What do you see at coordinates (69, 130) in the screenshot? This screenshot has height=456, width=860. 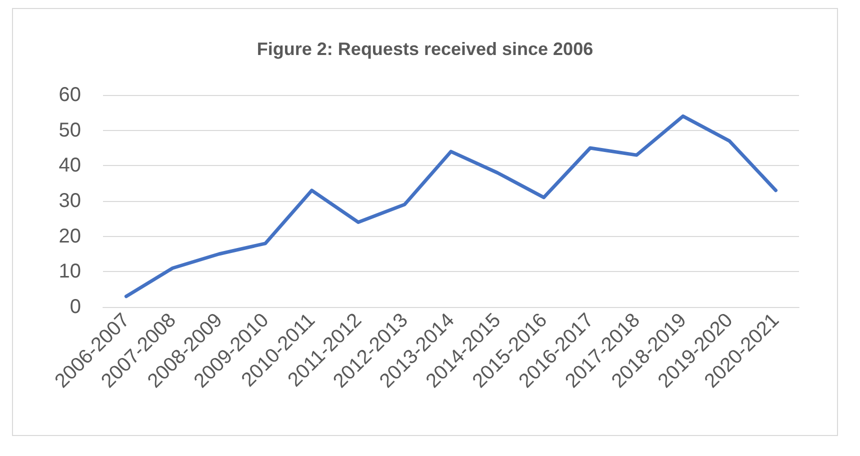 I see `y-tick-label: 50` at bounding box center [69, 130].